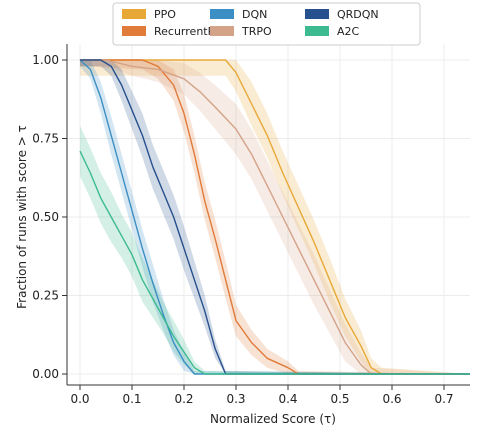  What do you see at coordinates (317, 14) in the screenshot?
I see `legend-swatch-qrdqn` at bounding box center [317, 14].